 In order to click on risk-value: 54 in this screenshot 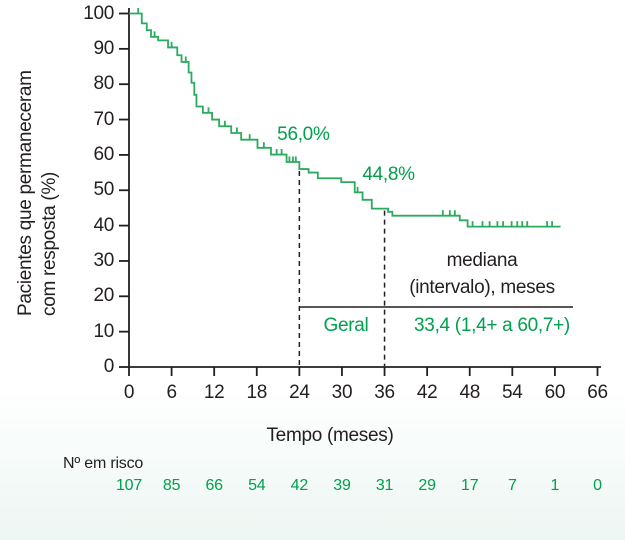, I will do `click(257, 485)`.